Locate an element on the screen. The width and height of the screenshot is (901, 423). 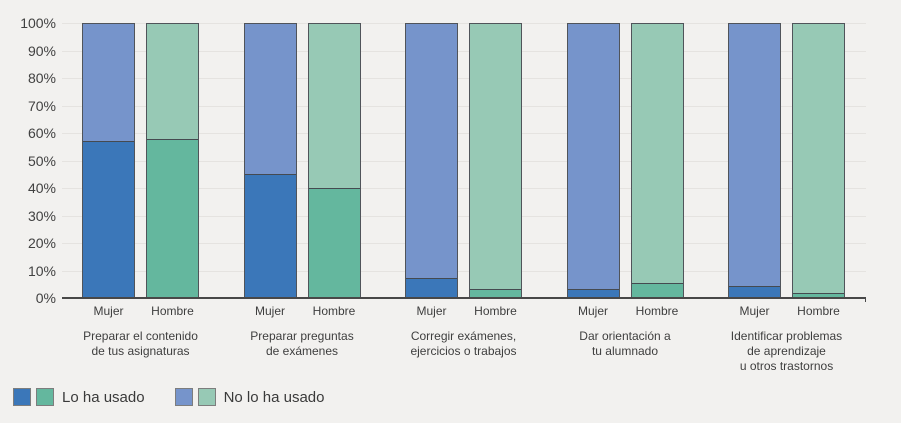
legend-entry: No lo ha usado is located at coordinates (249, 397).